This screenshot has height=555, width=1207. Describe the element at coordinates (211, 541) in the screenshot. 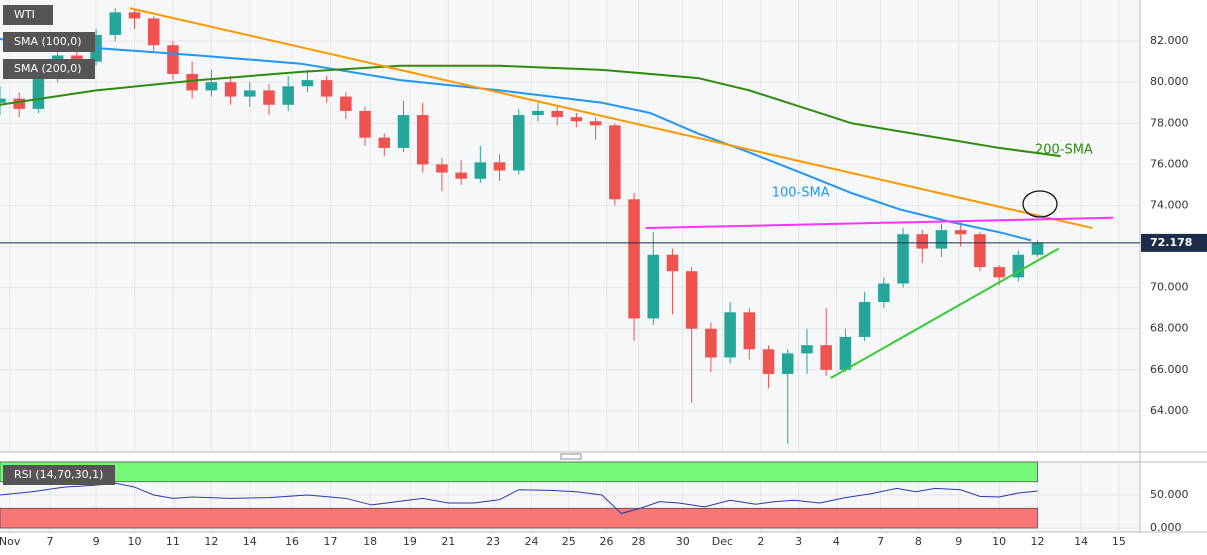

I see `x-tick-label: 12` at that location.